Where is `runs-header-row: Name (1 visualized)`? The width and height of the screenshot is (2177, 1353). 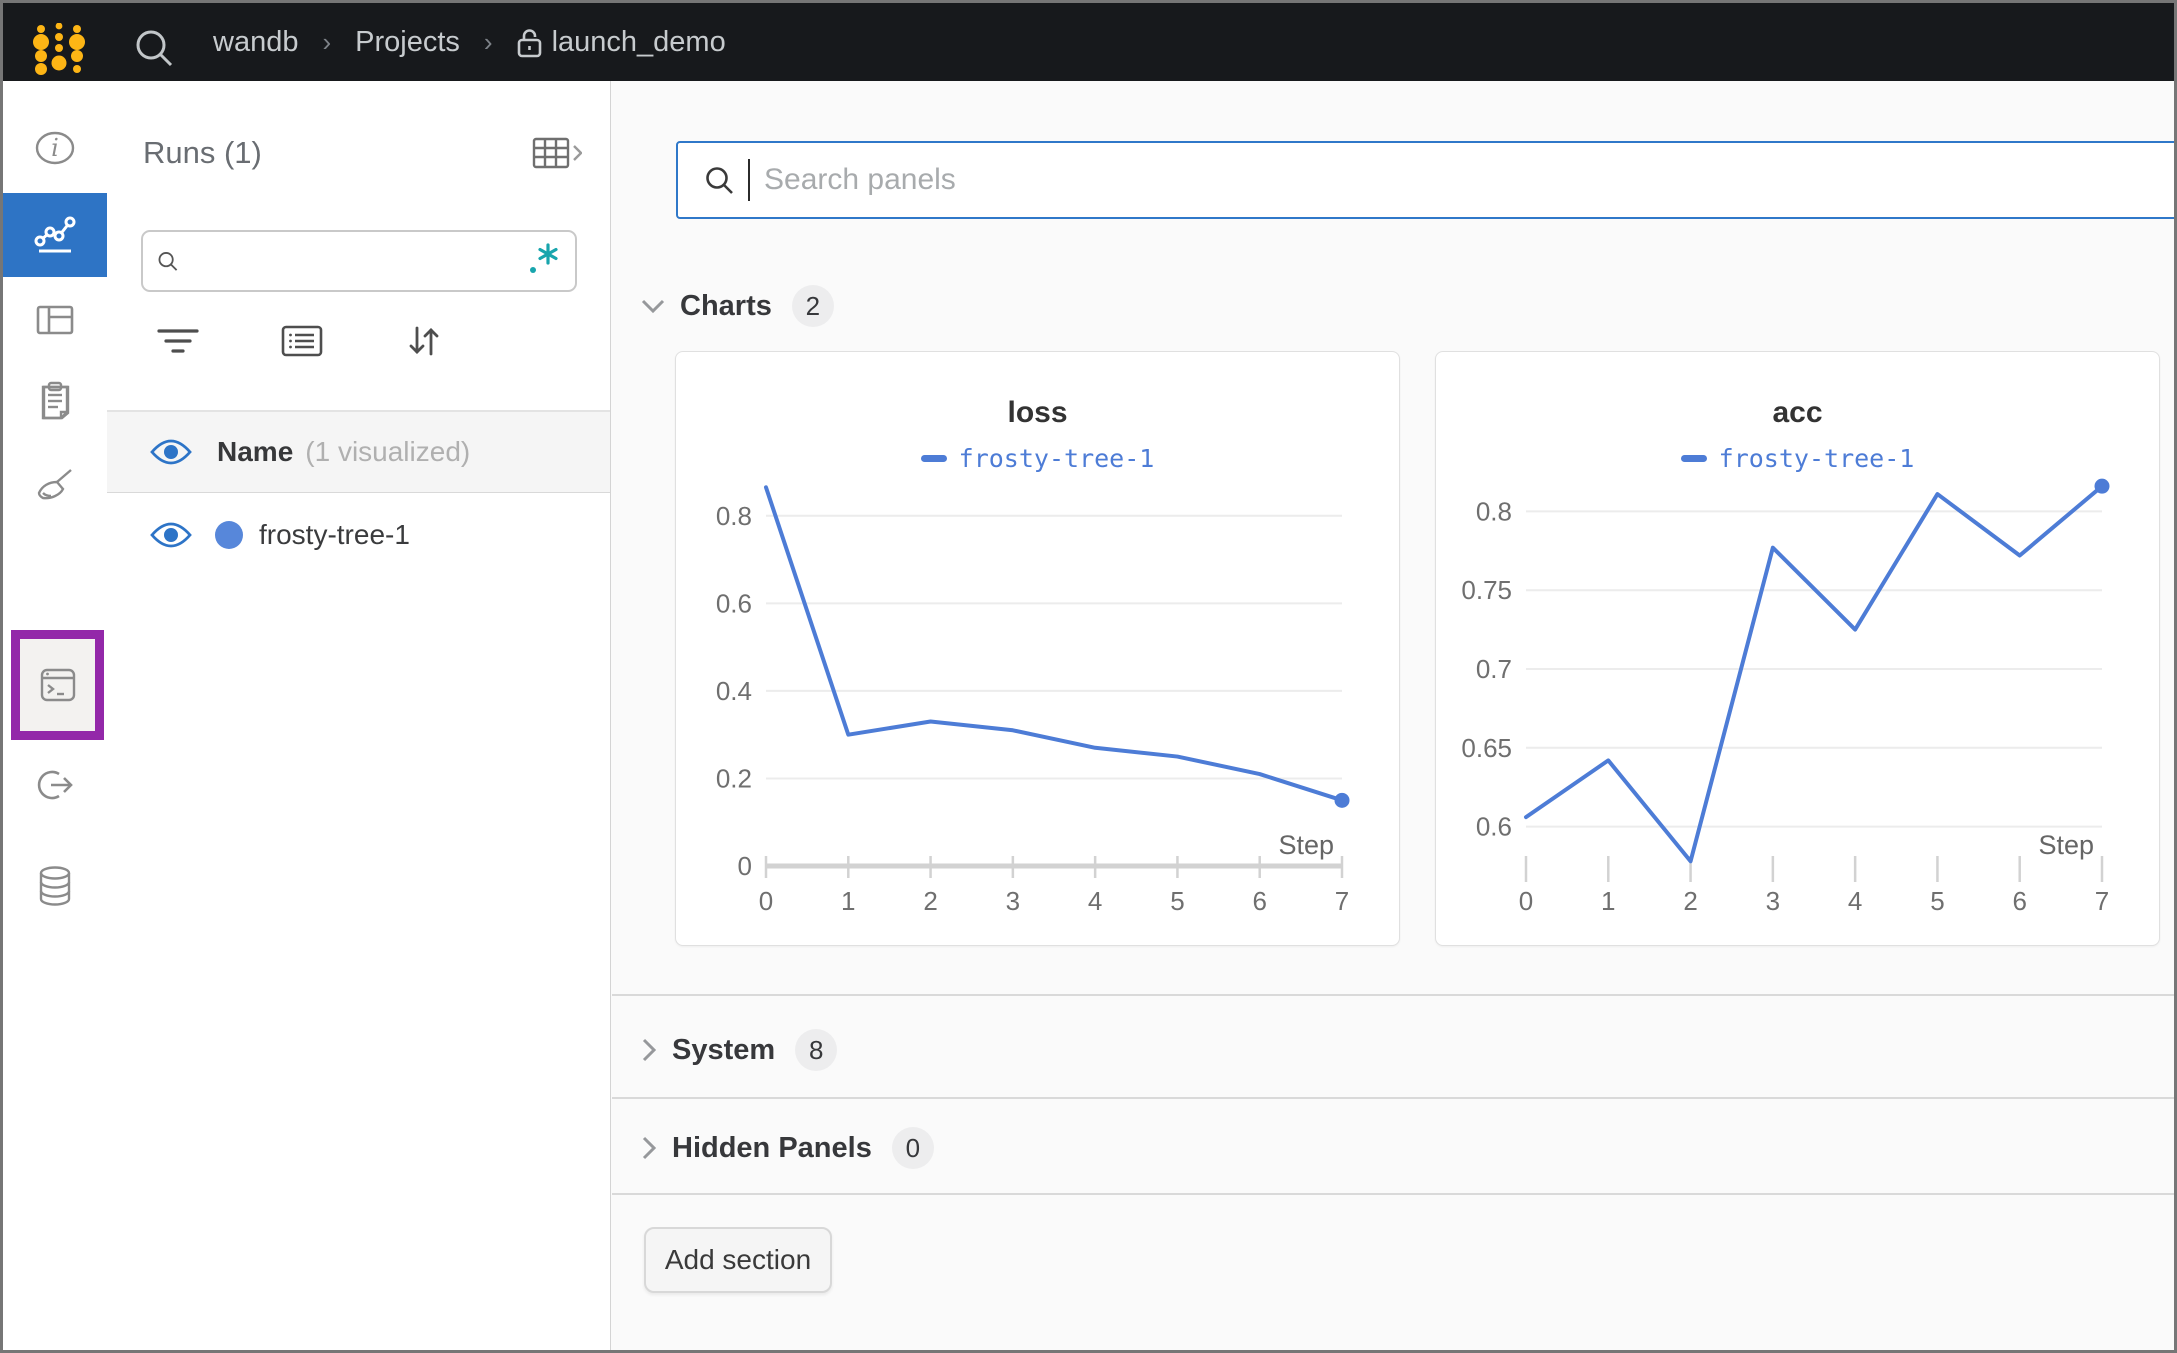 runs-header-row: Name (1 visualized) is located at coordinates (358, 452).